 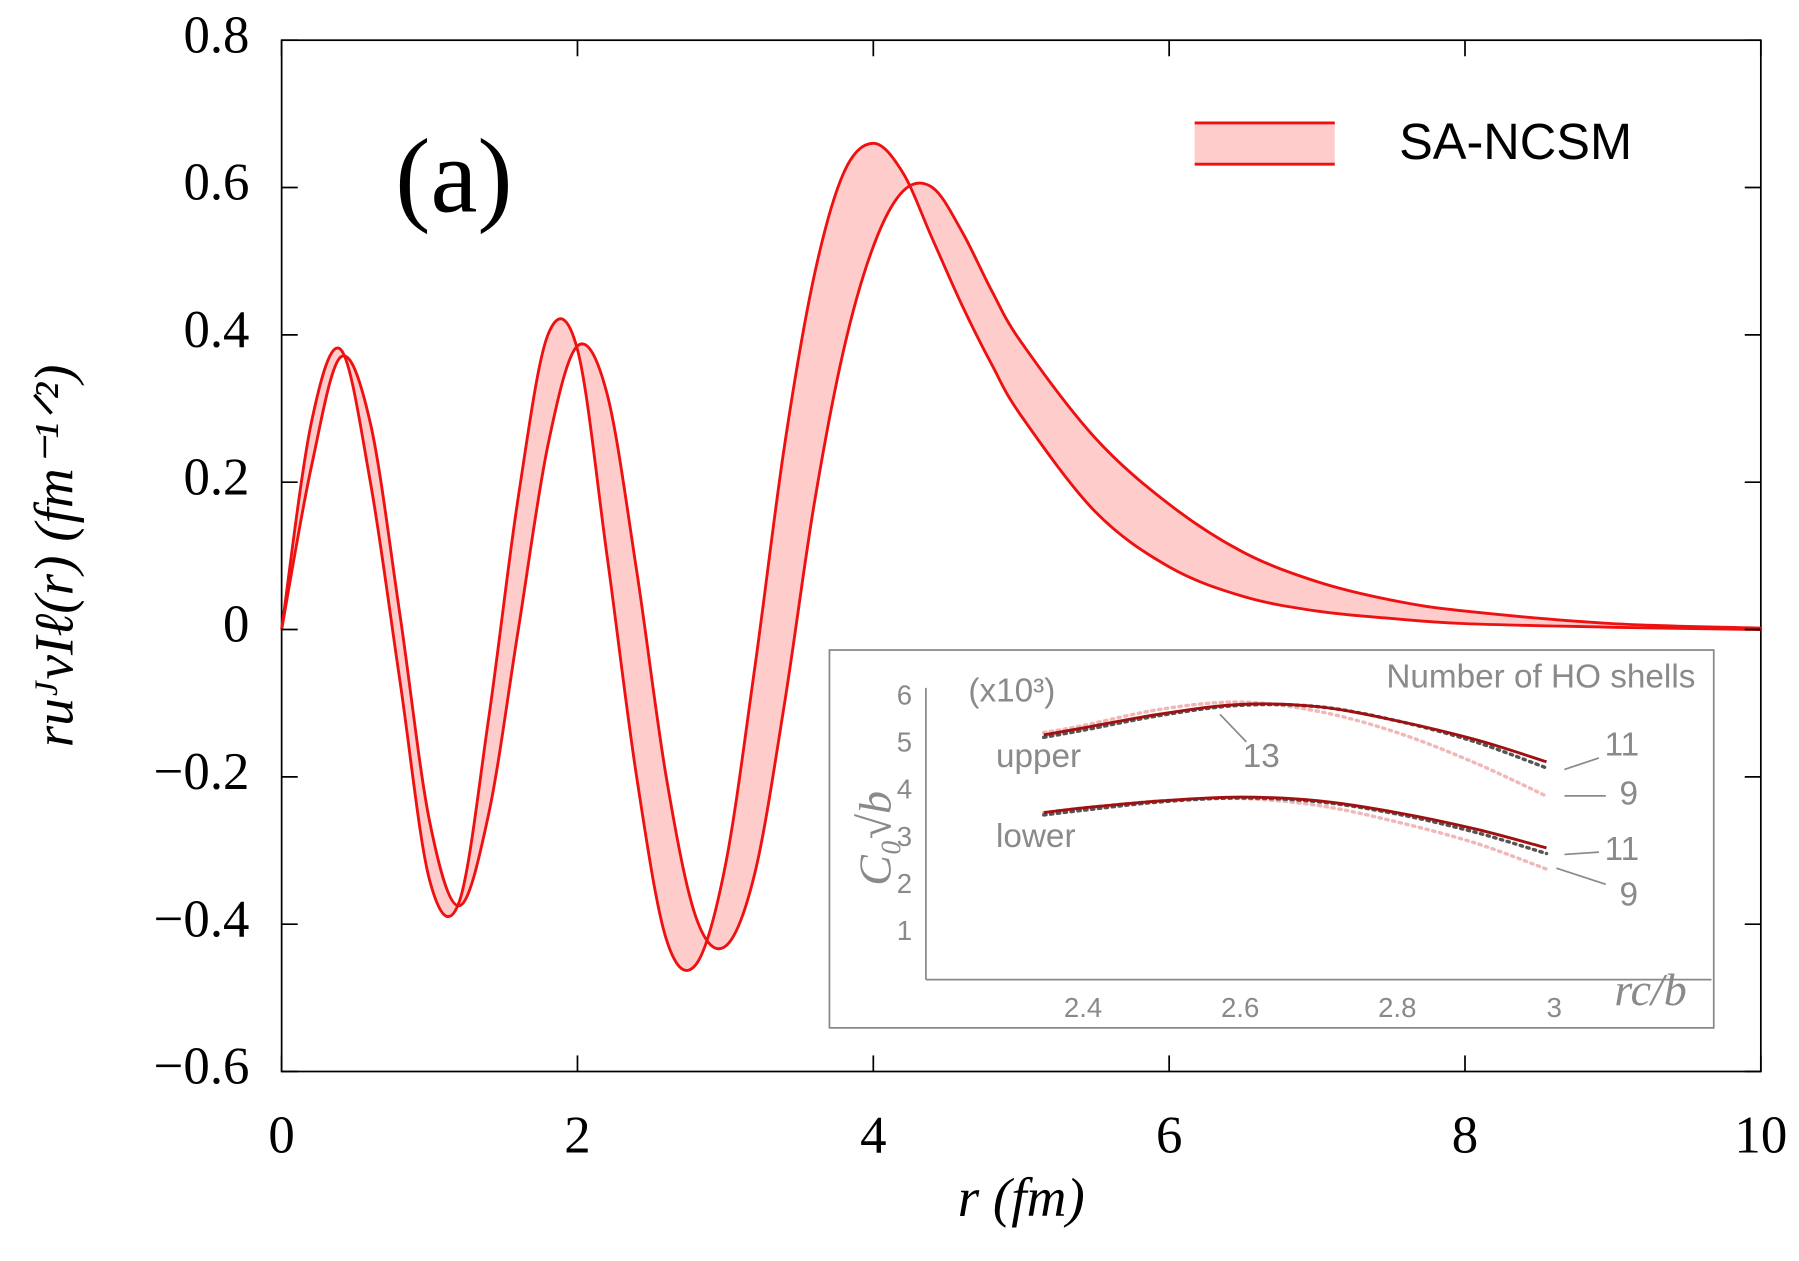 I want to click on legend-swatch, so click(x=1264, y=143).